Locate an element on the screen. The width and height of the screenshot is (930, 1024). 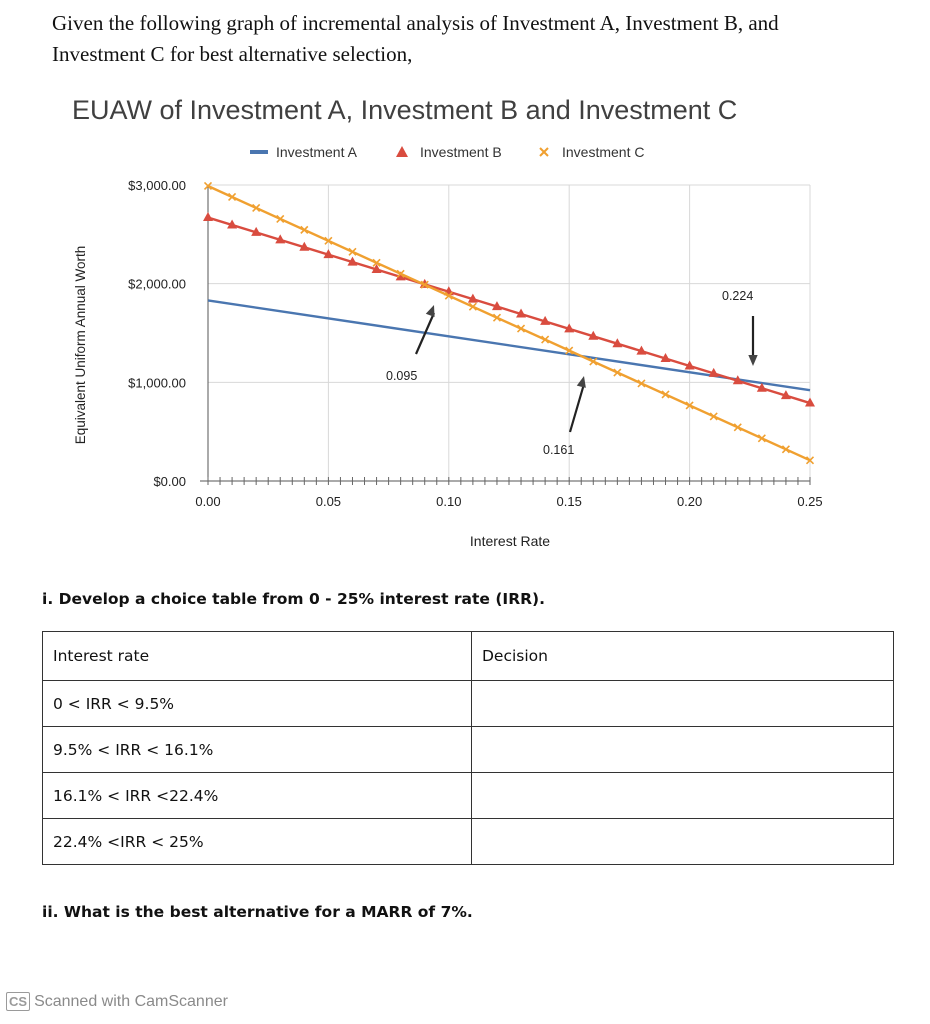
camscanner-watermark: CS Scanned with CamScanner is located at coordinates (117, 1001).